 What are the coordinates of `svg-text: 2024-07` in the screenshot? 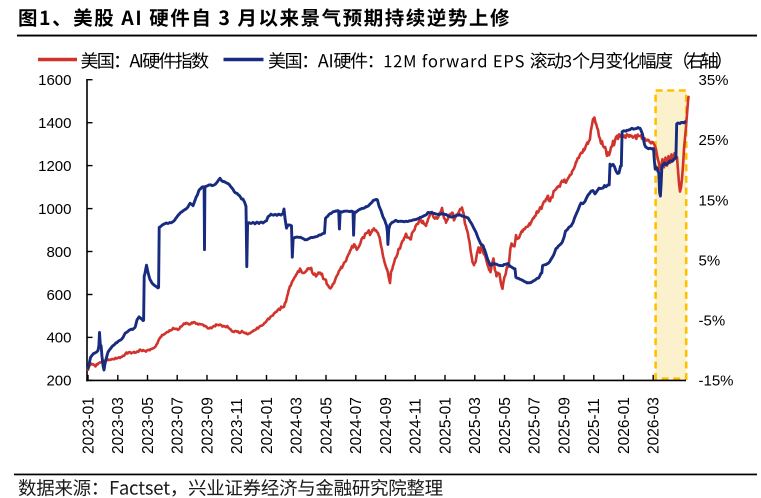 It's located at (356, 425).